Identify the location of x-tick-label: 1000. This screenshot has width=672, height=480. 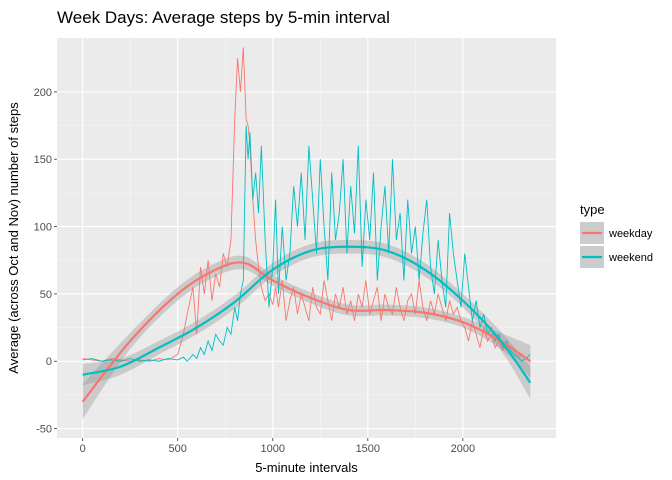
(273, 449).